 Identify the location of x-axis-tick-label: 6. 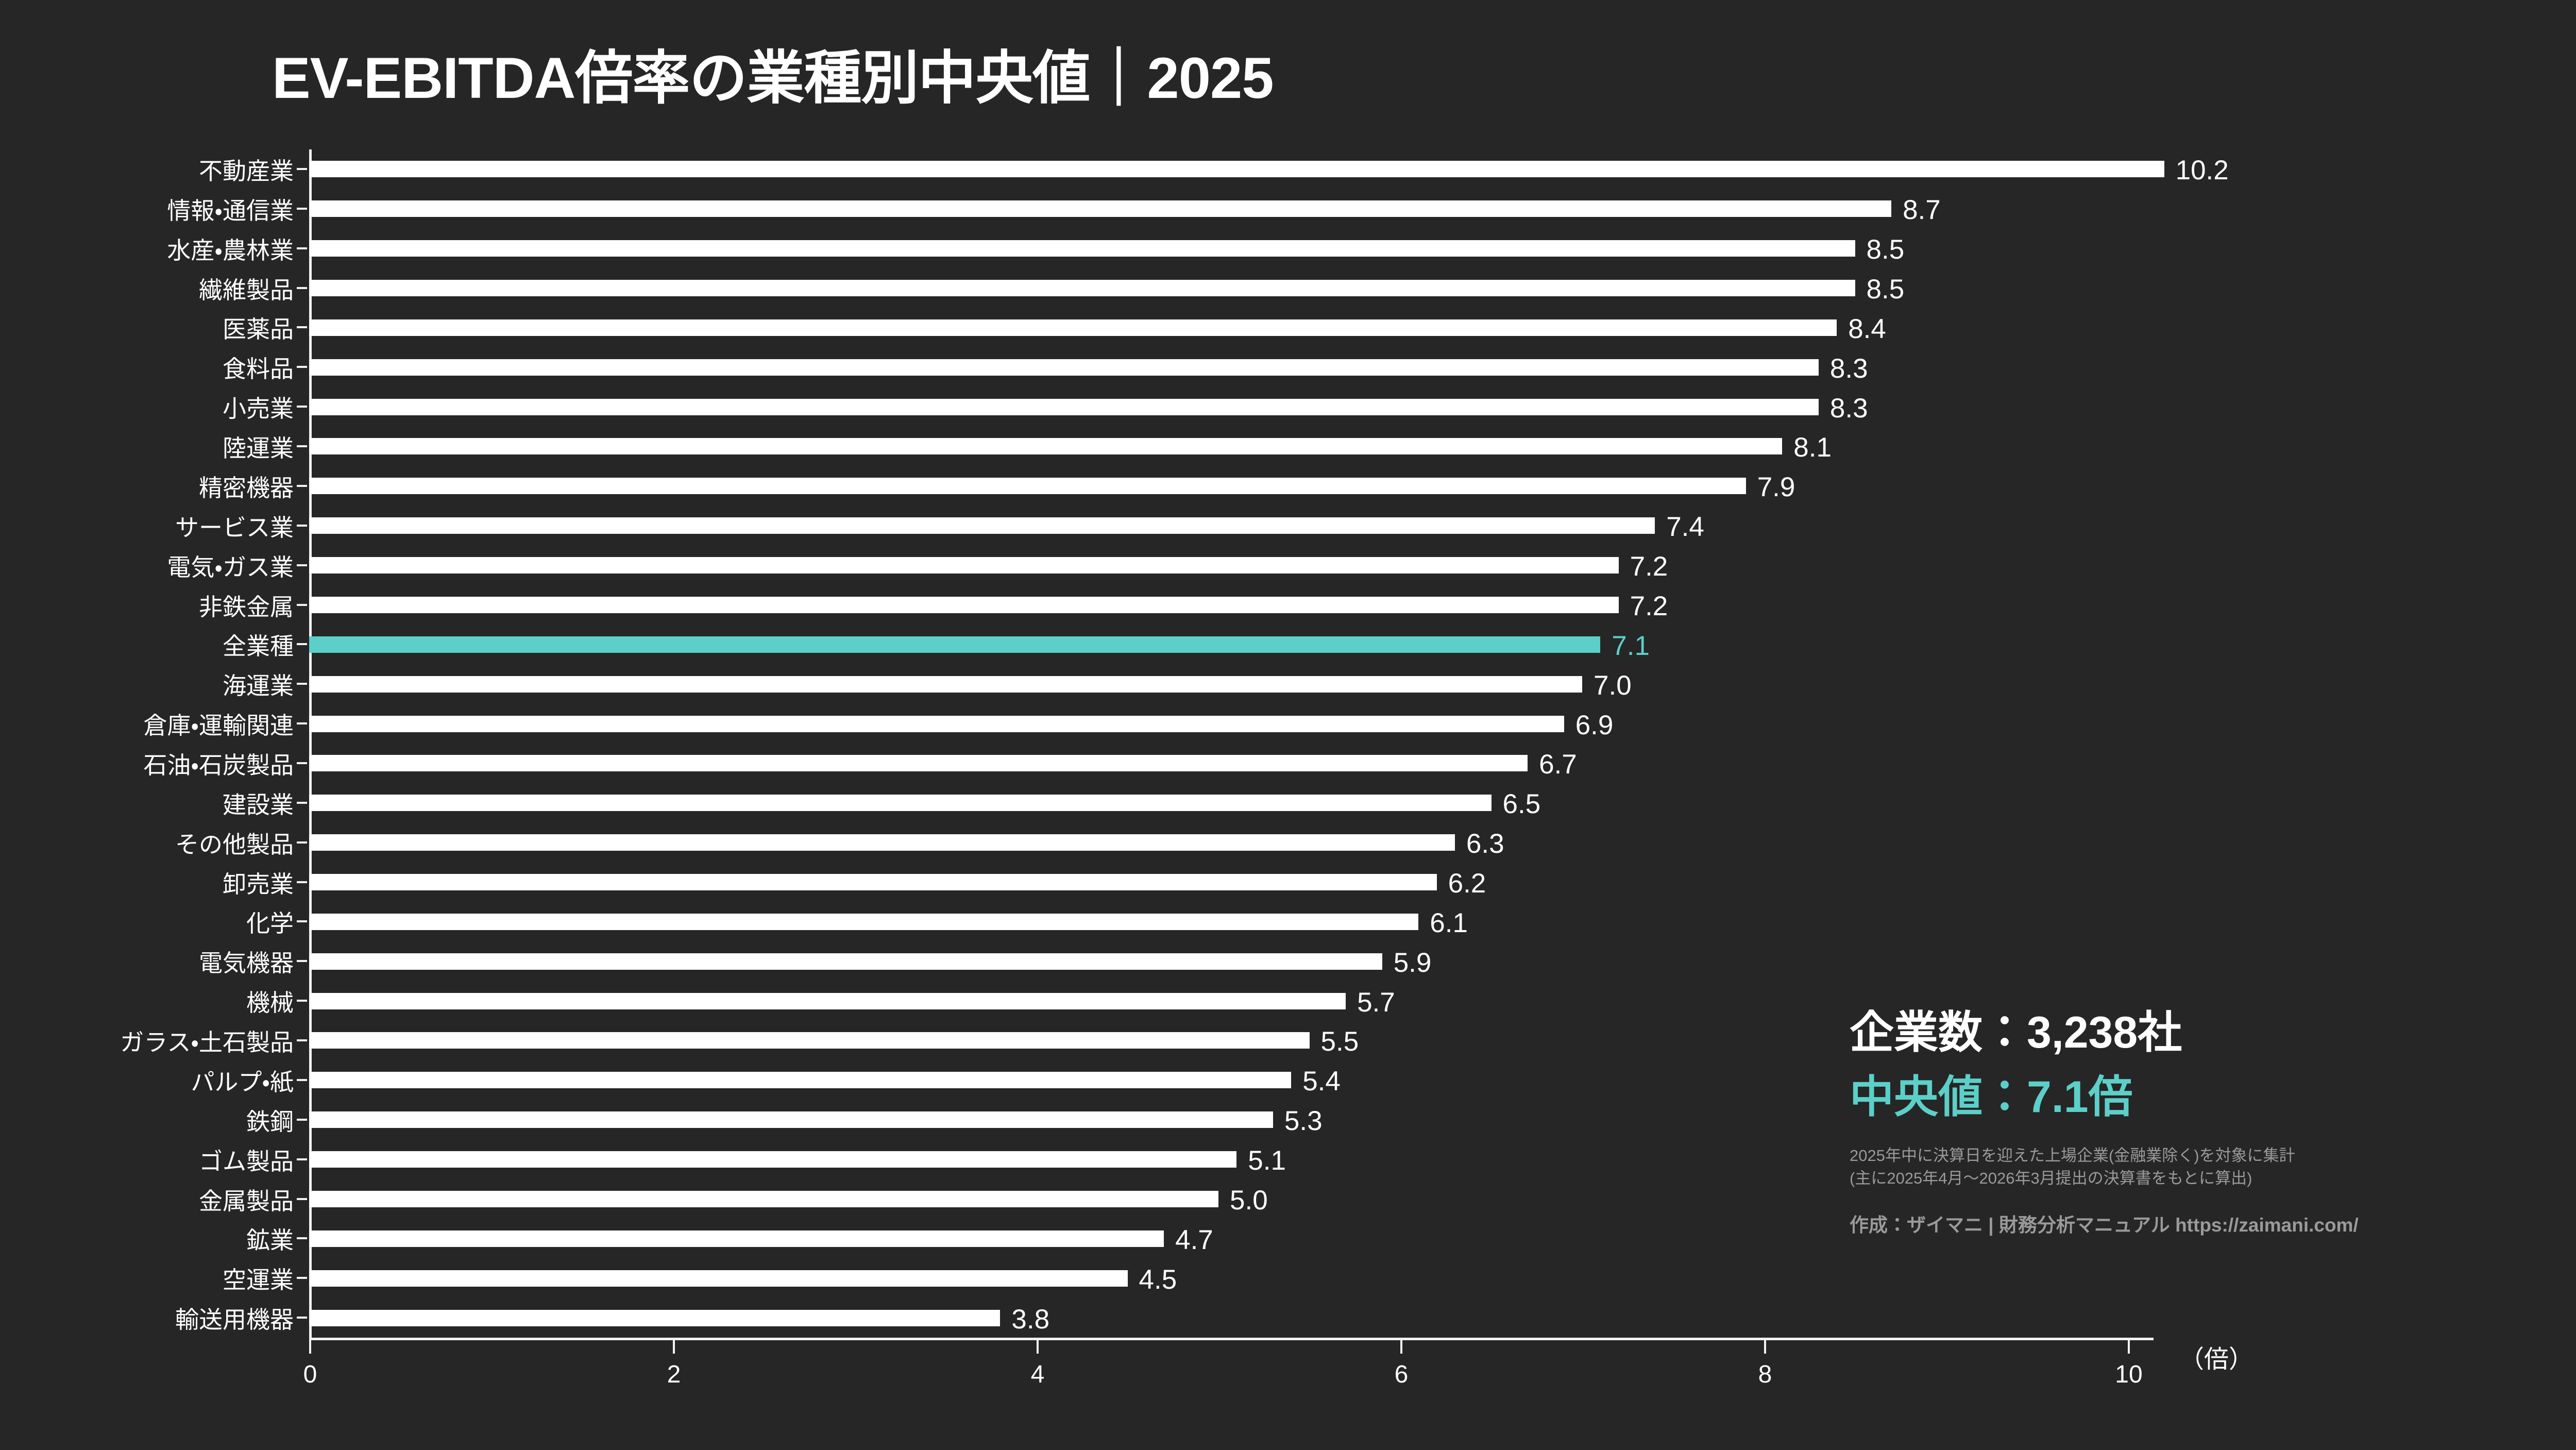
(1401, 1375).